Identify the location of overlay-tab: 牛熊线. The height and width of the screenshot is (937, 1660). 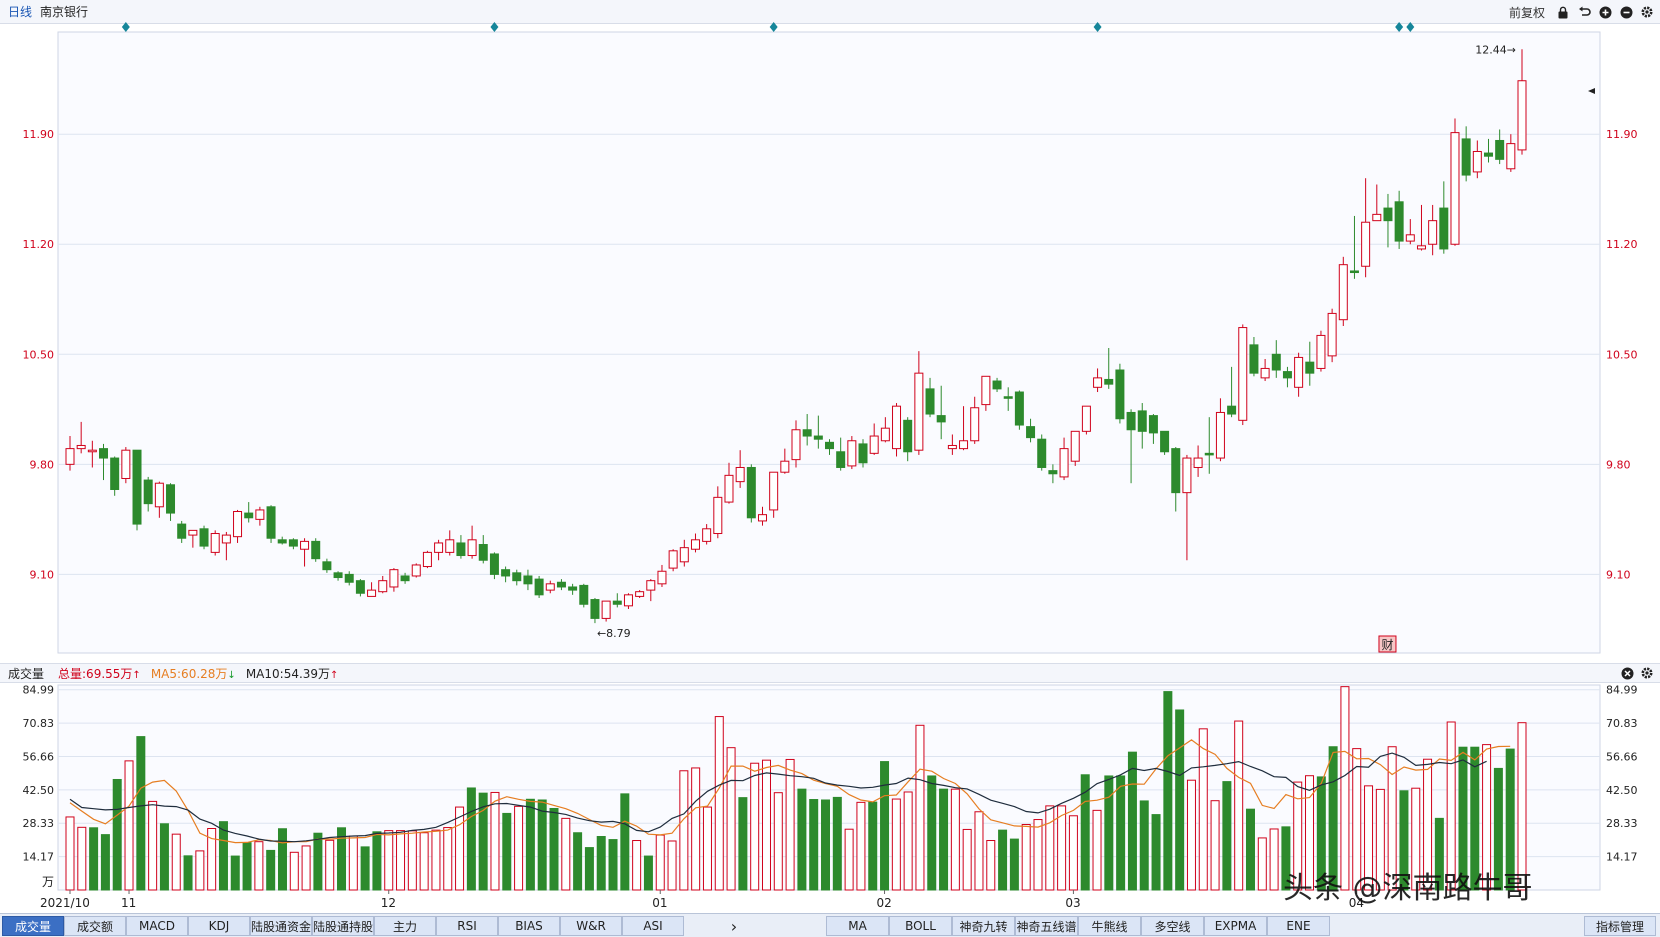
(1109, 926).